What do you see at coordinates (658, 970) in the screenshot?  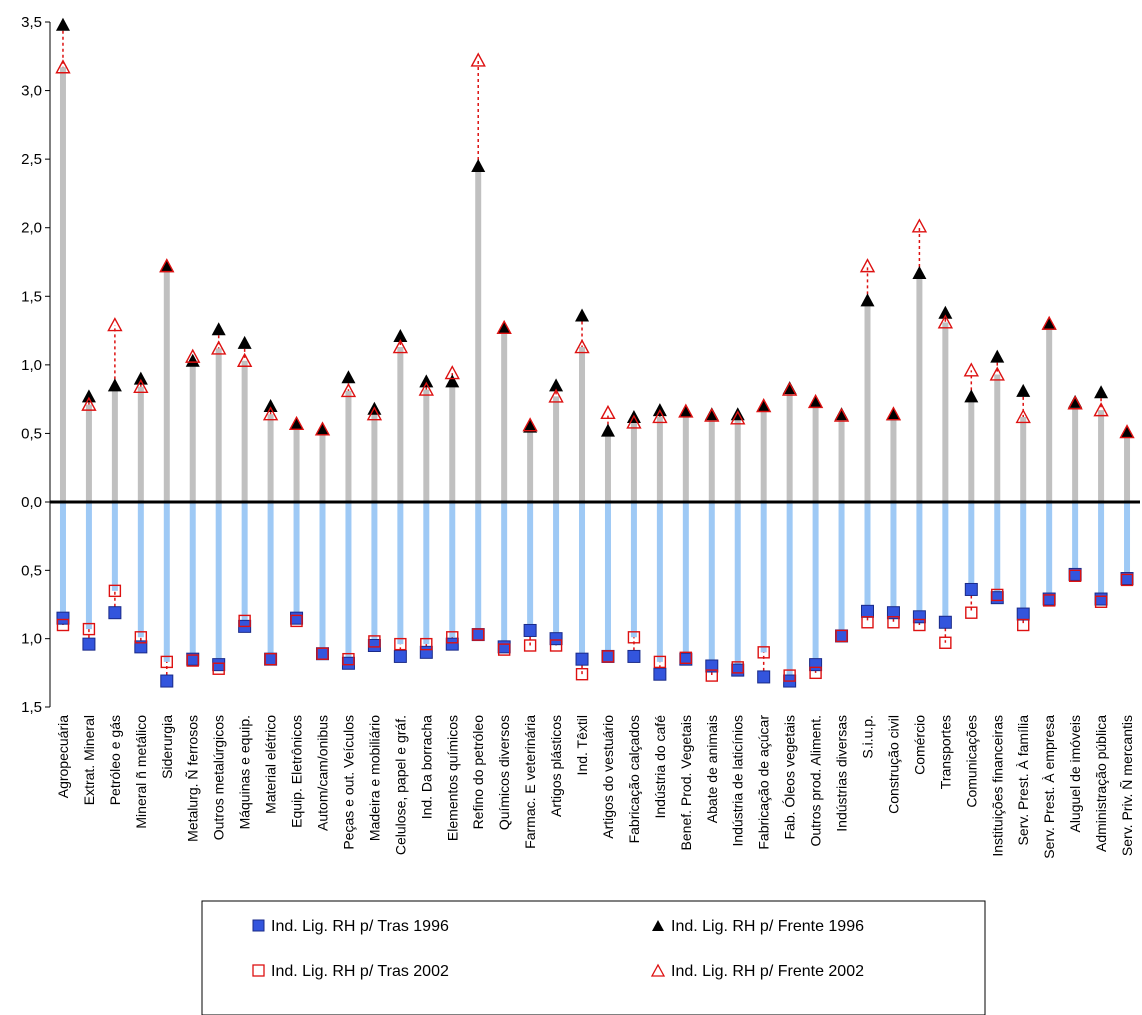 I see `legend-marker-triangle-open` at bounding box center [658, 970].